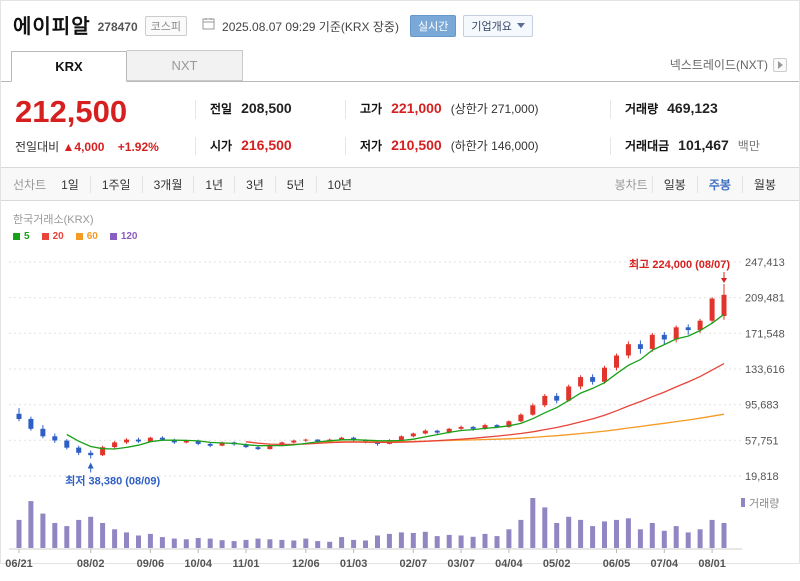  Describe the element at coordinates (631, 184) in the screenshot. I see `candle-chart-label: 봉차트` at that location.